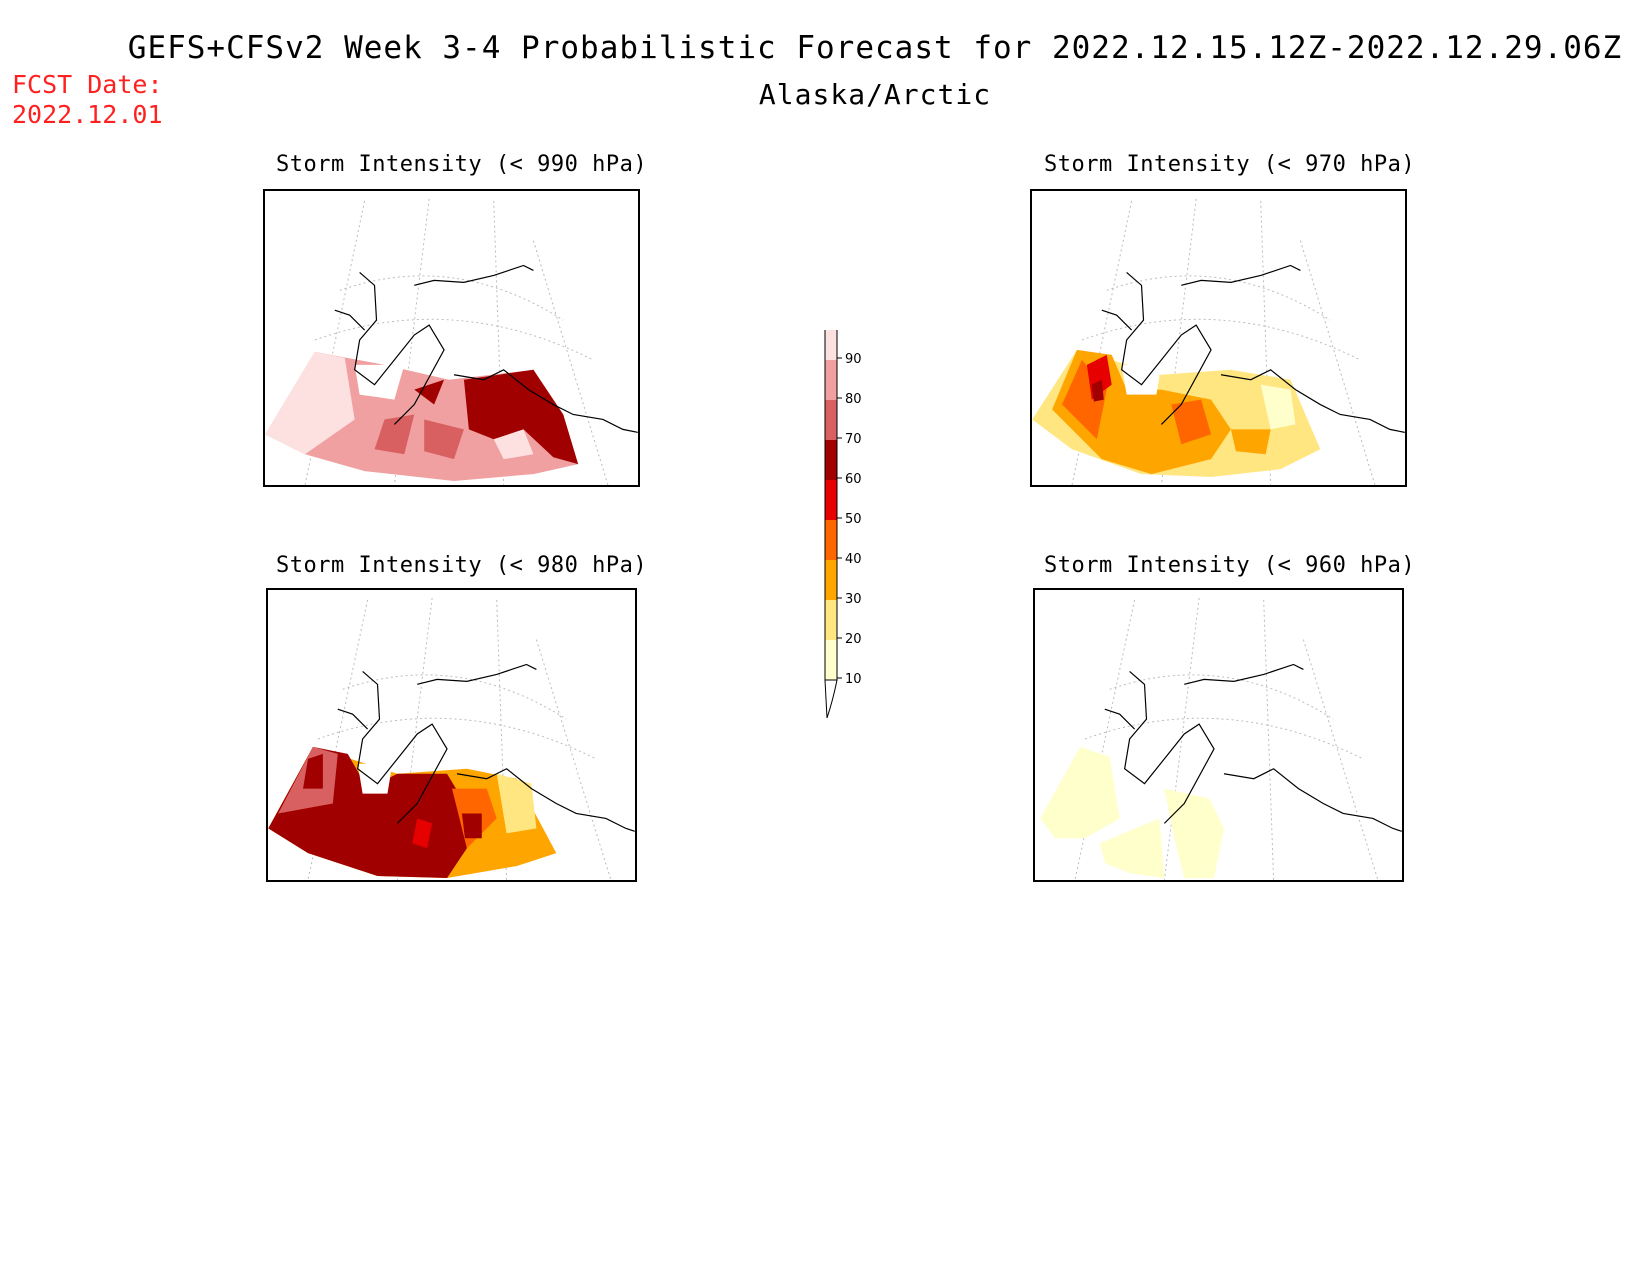  Describe the element at coordinates (843, 505) in the screenshot. I see `colorbar-svg: 10 20 30 40 50 60 70 80 90` at that location.